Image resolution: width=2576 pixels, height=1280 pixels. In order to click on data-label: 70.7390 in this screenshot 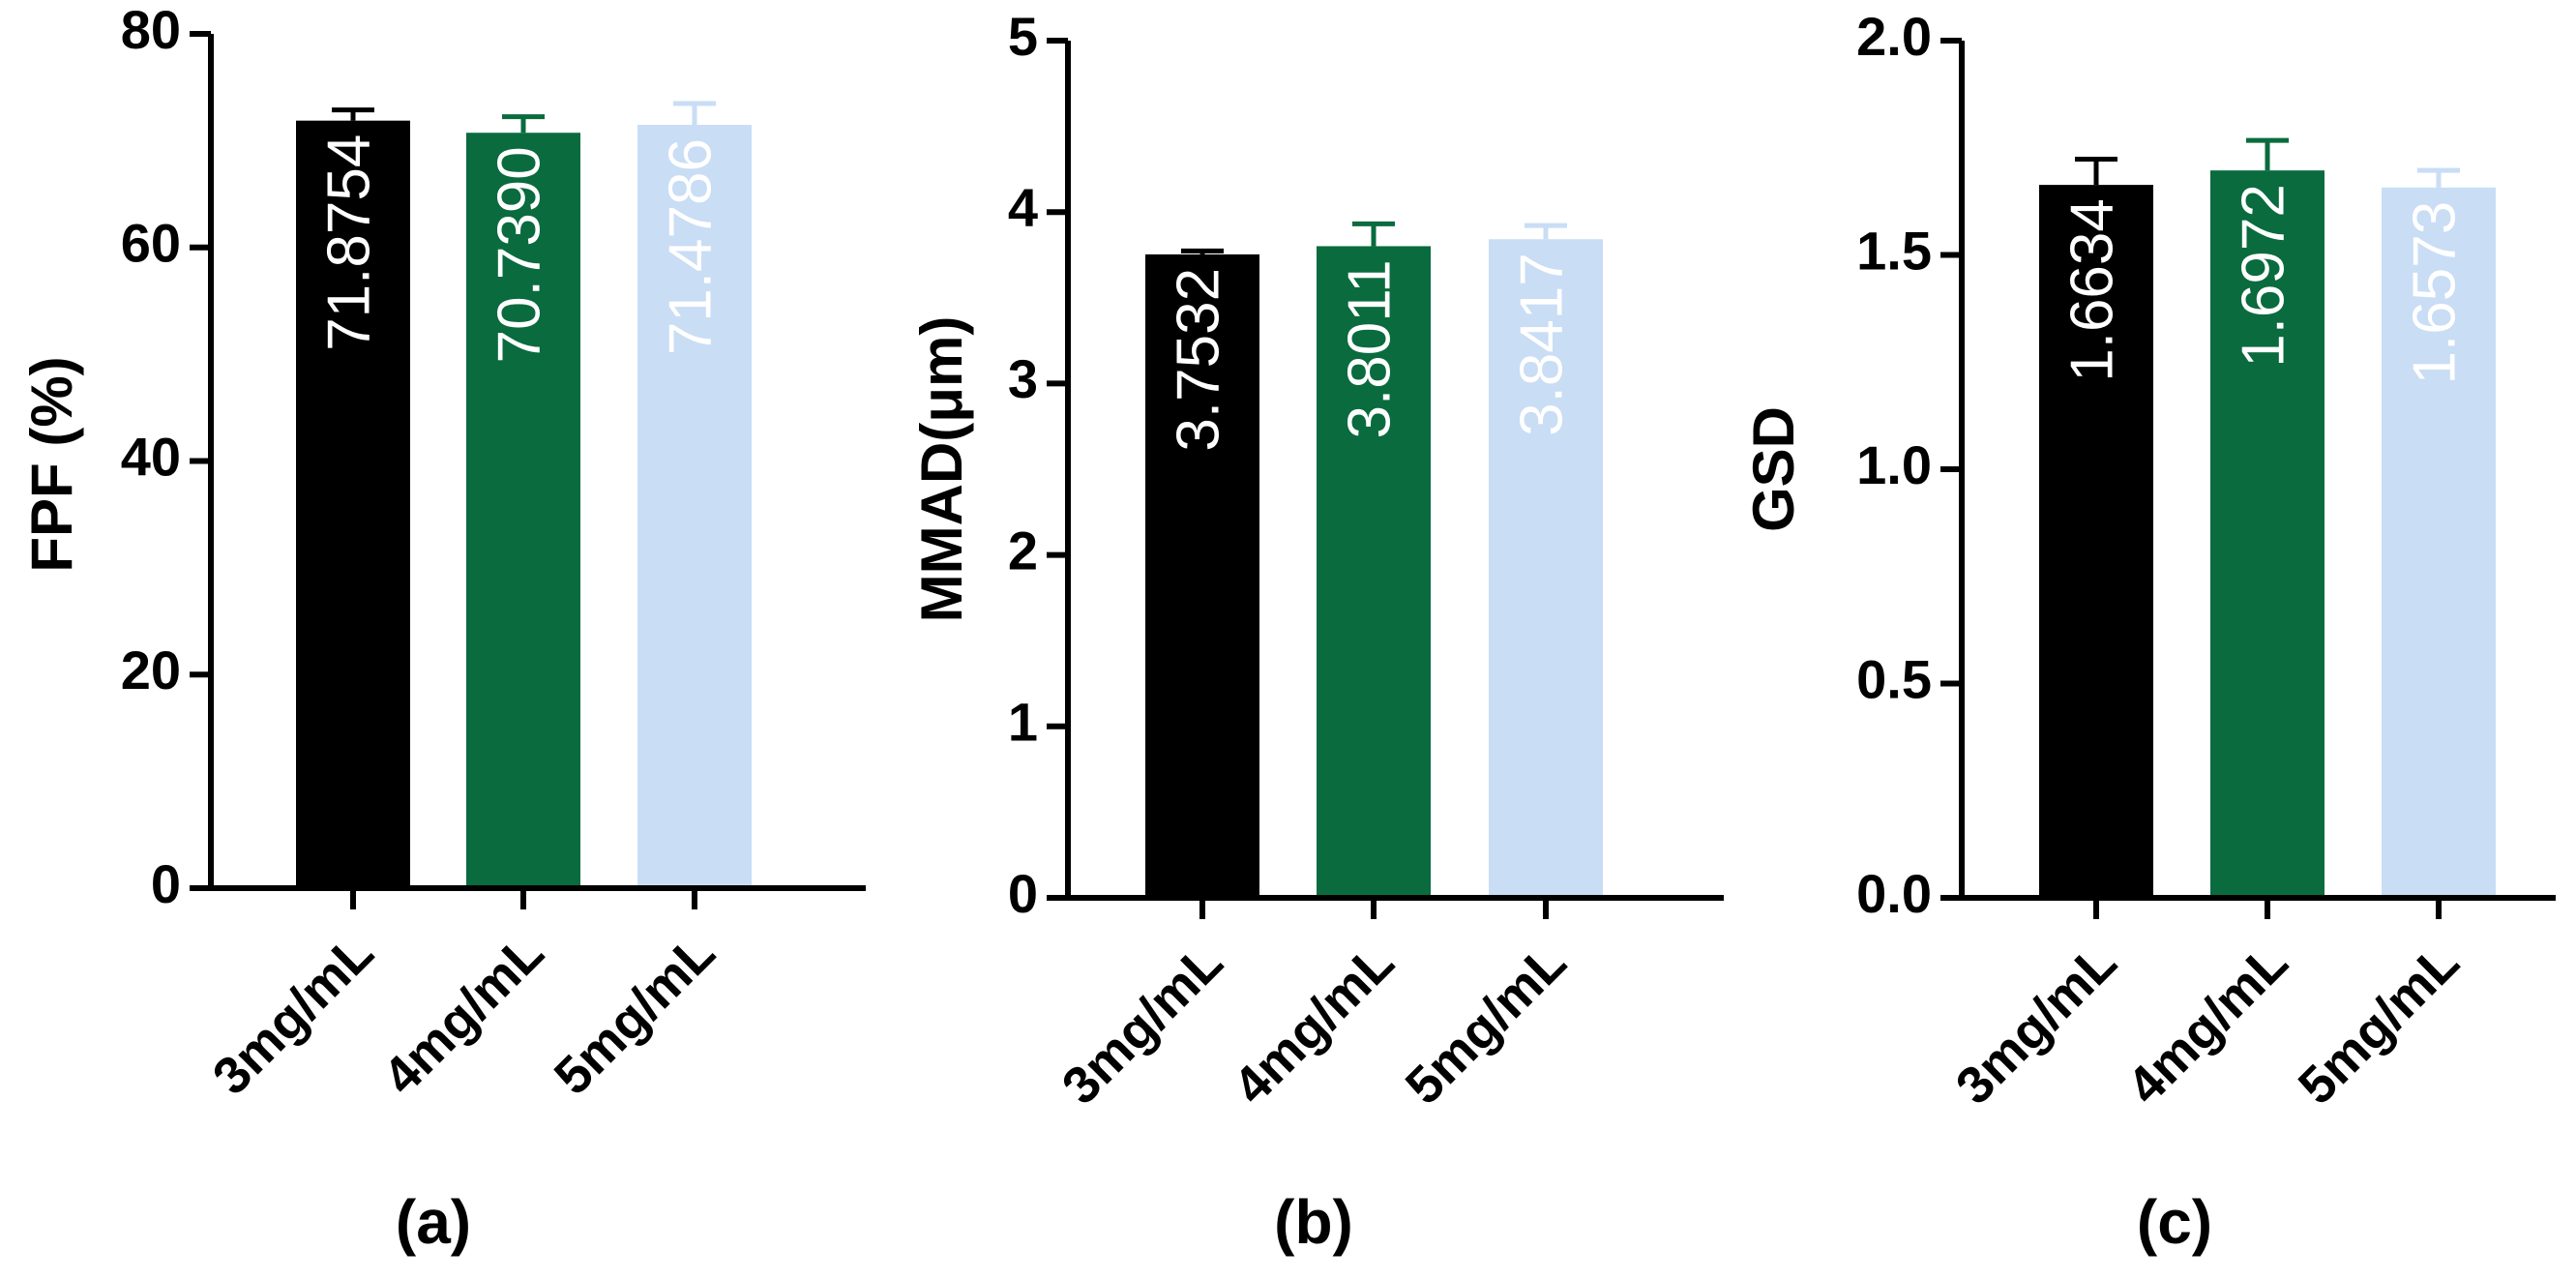, I will do `click(519, 255)`.